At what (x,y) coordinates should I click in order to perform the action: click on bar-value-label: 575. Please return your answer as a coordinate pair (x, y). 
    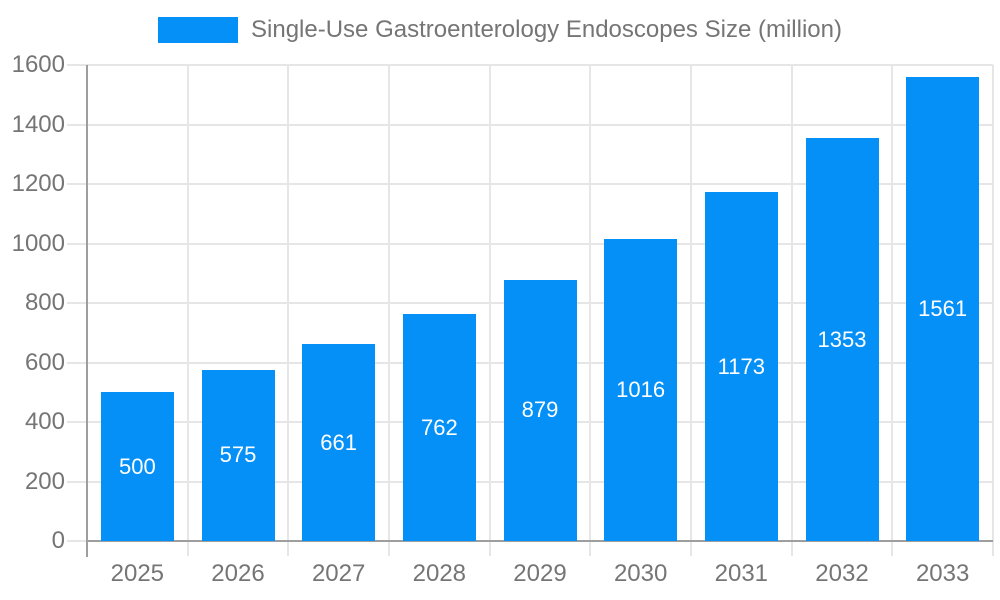
    Looking at the image, I should click on (238, 455).